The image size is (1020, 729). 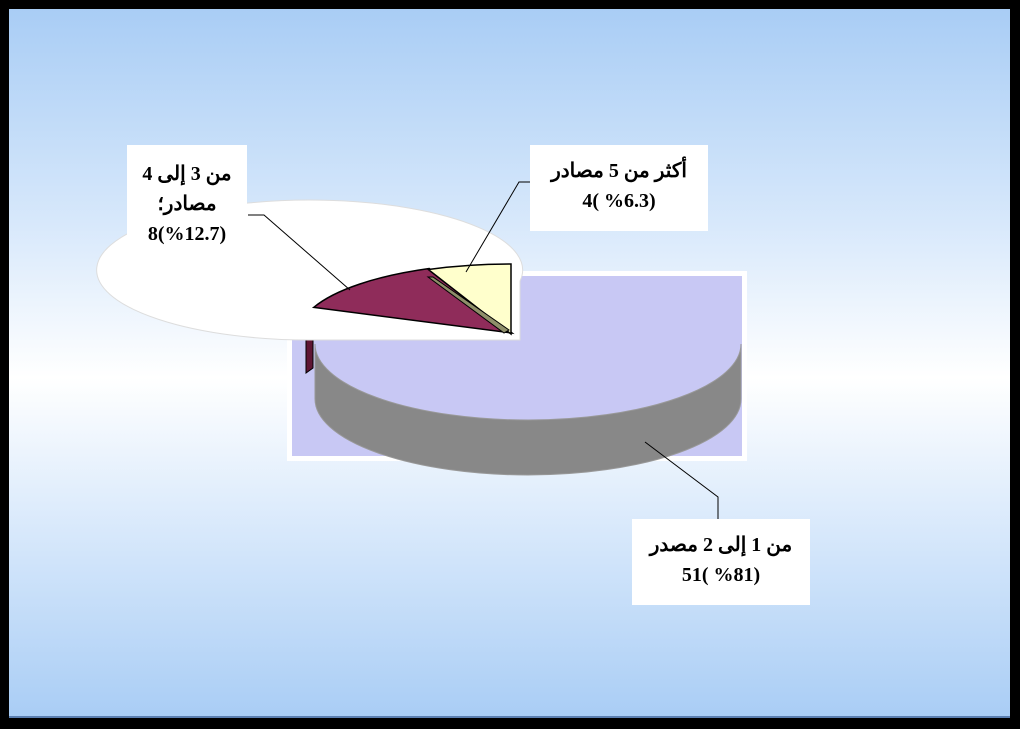 I want to click on data-label-1-2-name: من 1 إلى 2 مصدر, so click(x=721, y=545).